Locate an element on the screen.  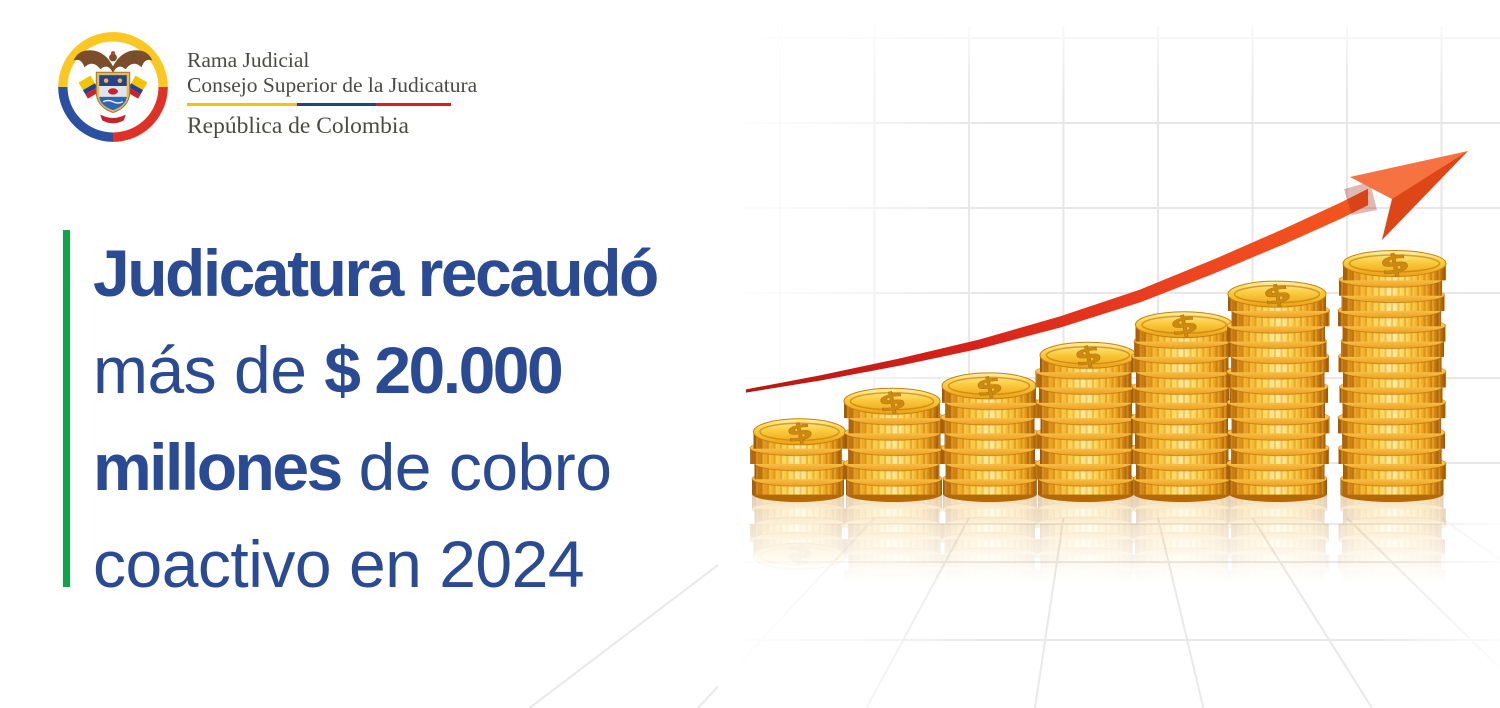
colombia-coat-of-arms-icon is located at coordinates (113, 87).